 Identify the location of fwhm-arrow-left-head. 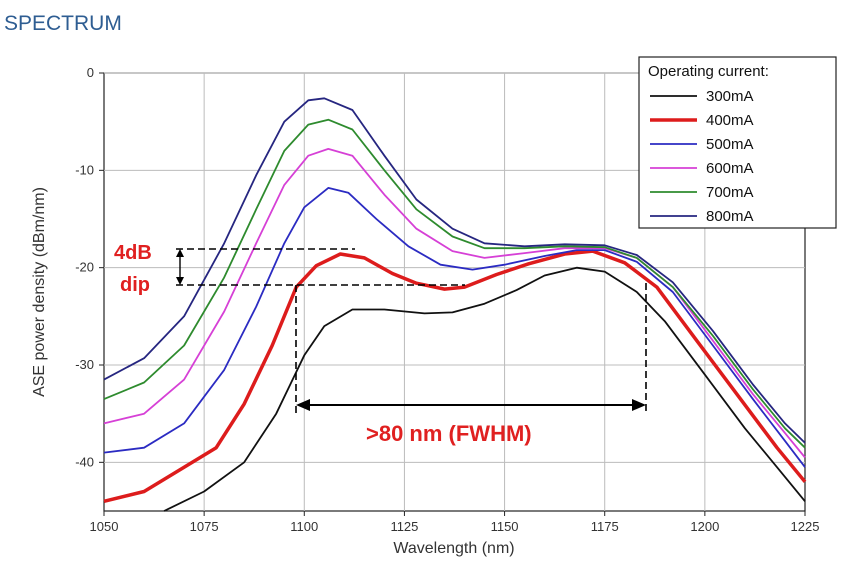
(303, 405).